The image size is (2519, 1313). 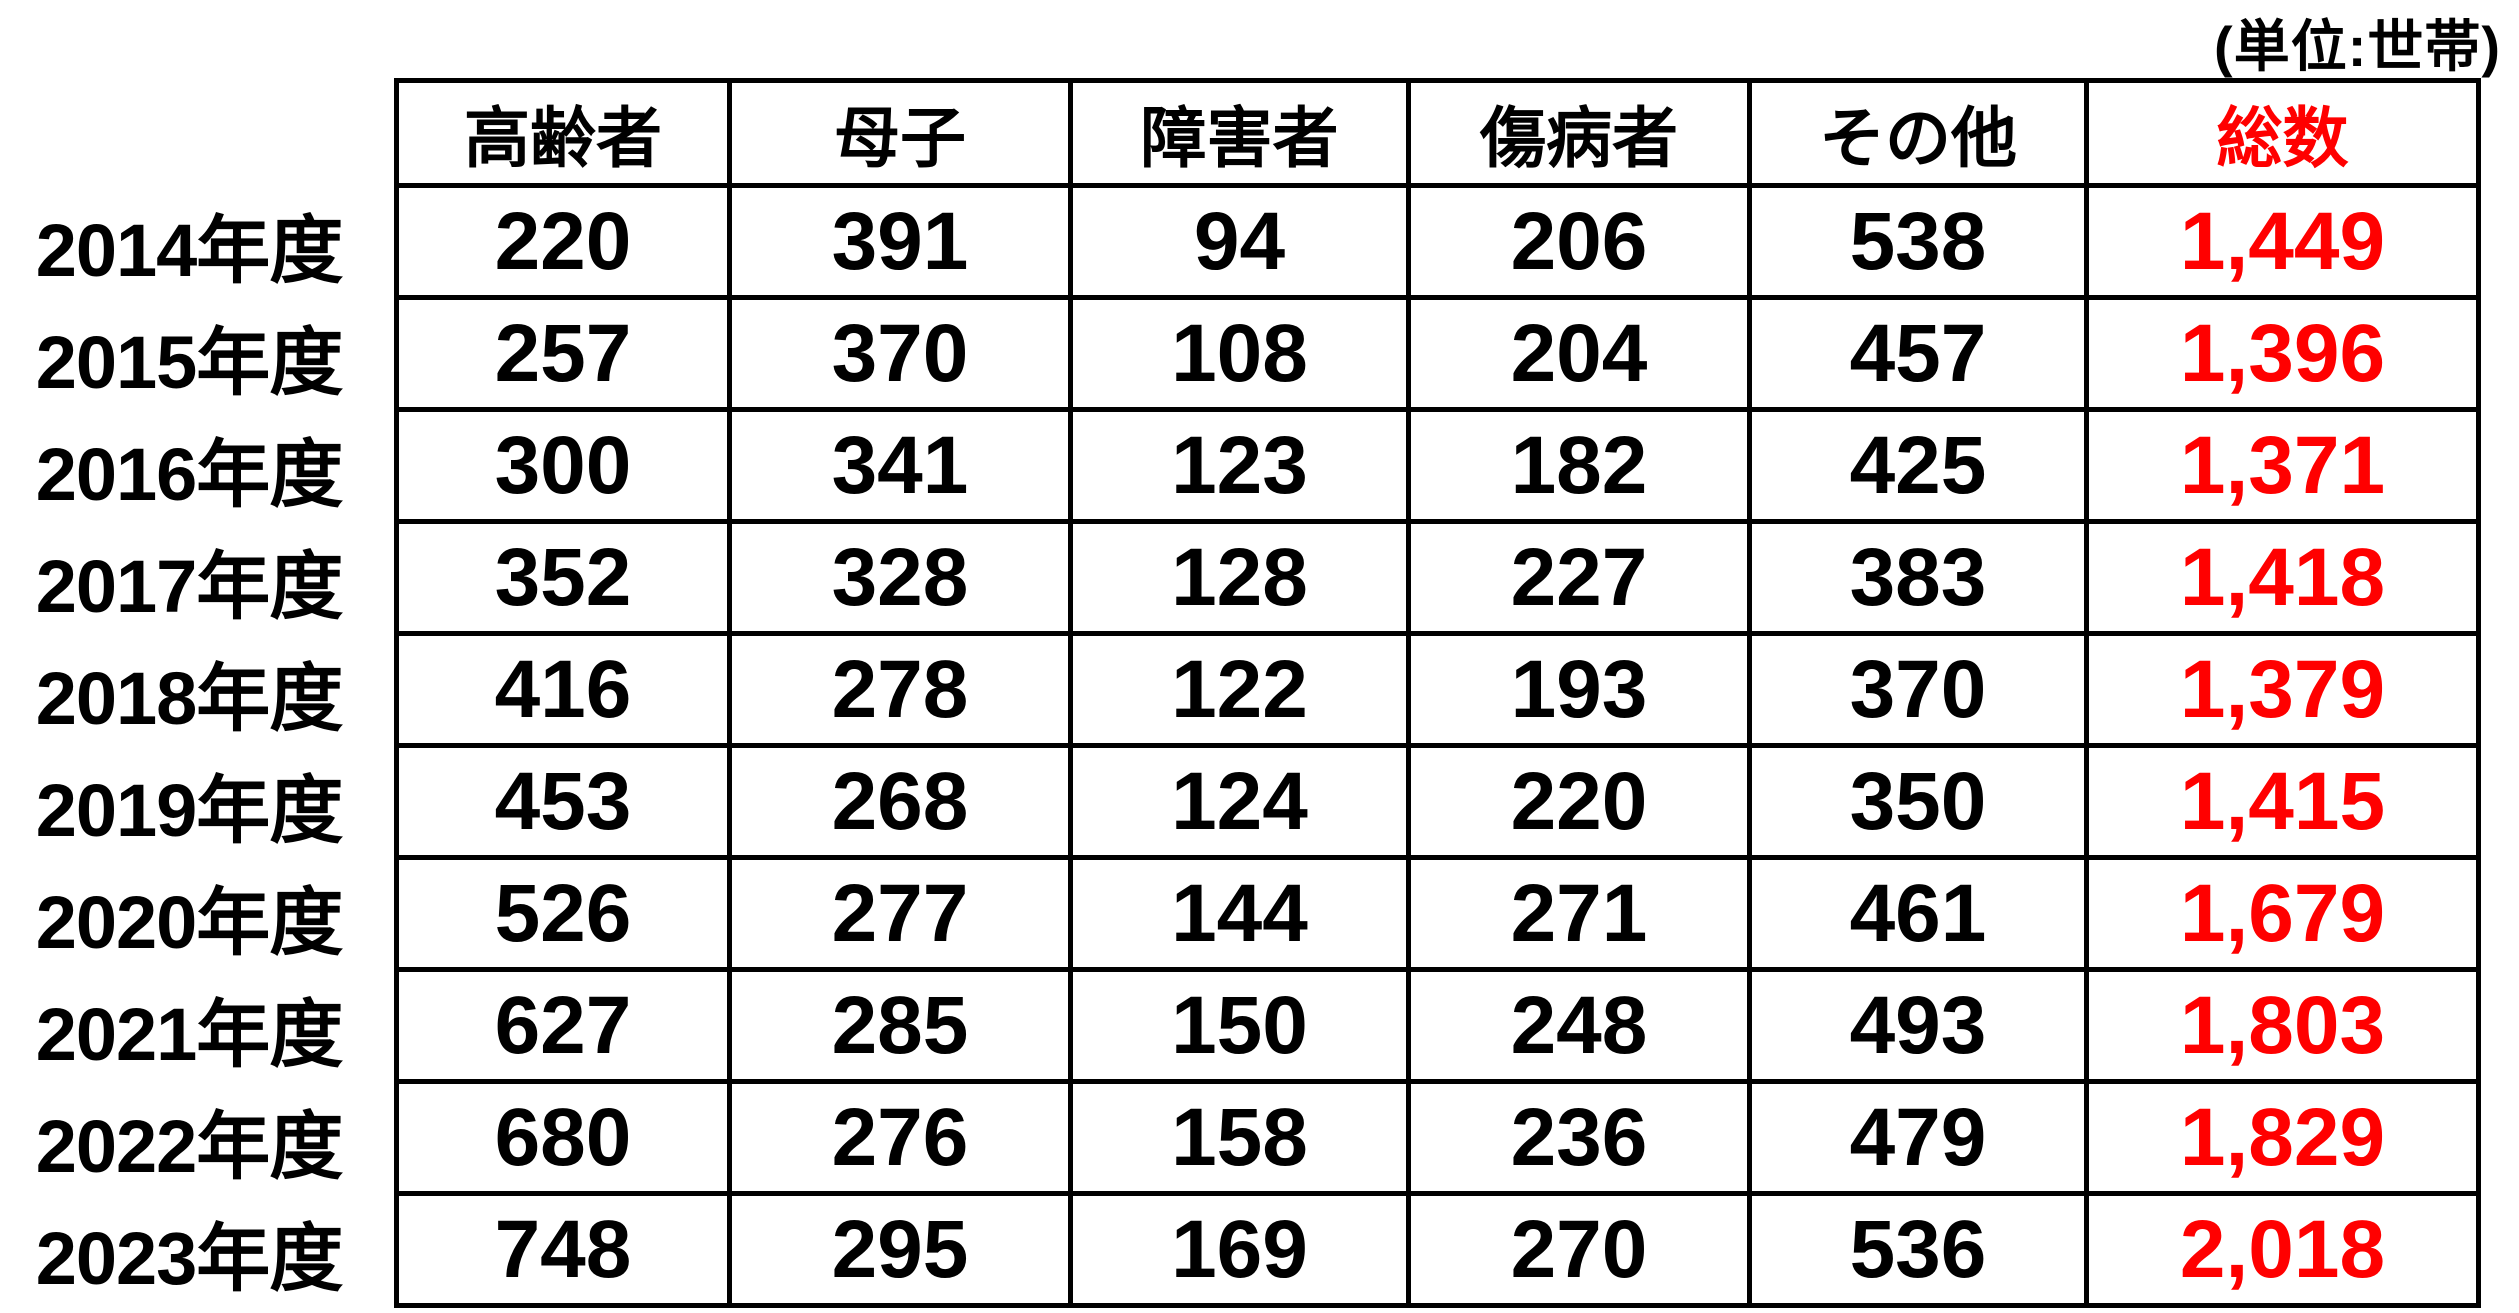 I want to click on data-cell: 425, so click(x=1920, y=468).